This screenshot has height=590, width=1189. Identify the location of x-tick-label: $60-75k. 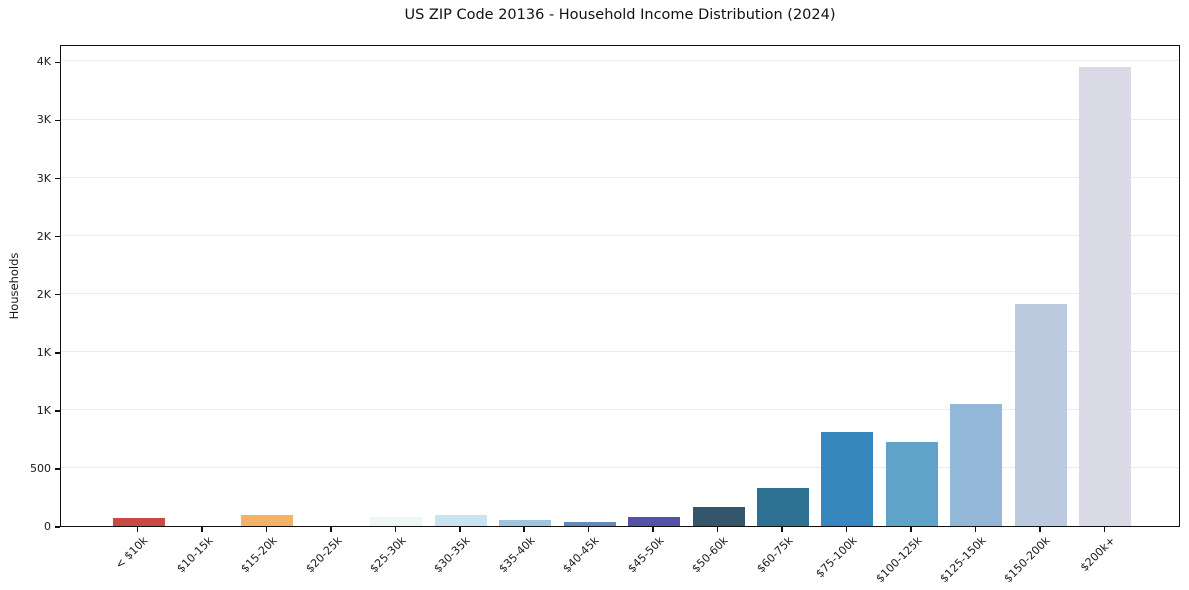
(774, 555).